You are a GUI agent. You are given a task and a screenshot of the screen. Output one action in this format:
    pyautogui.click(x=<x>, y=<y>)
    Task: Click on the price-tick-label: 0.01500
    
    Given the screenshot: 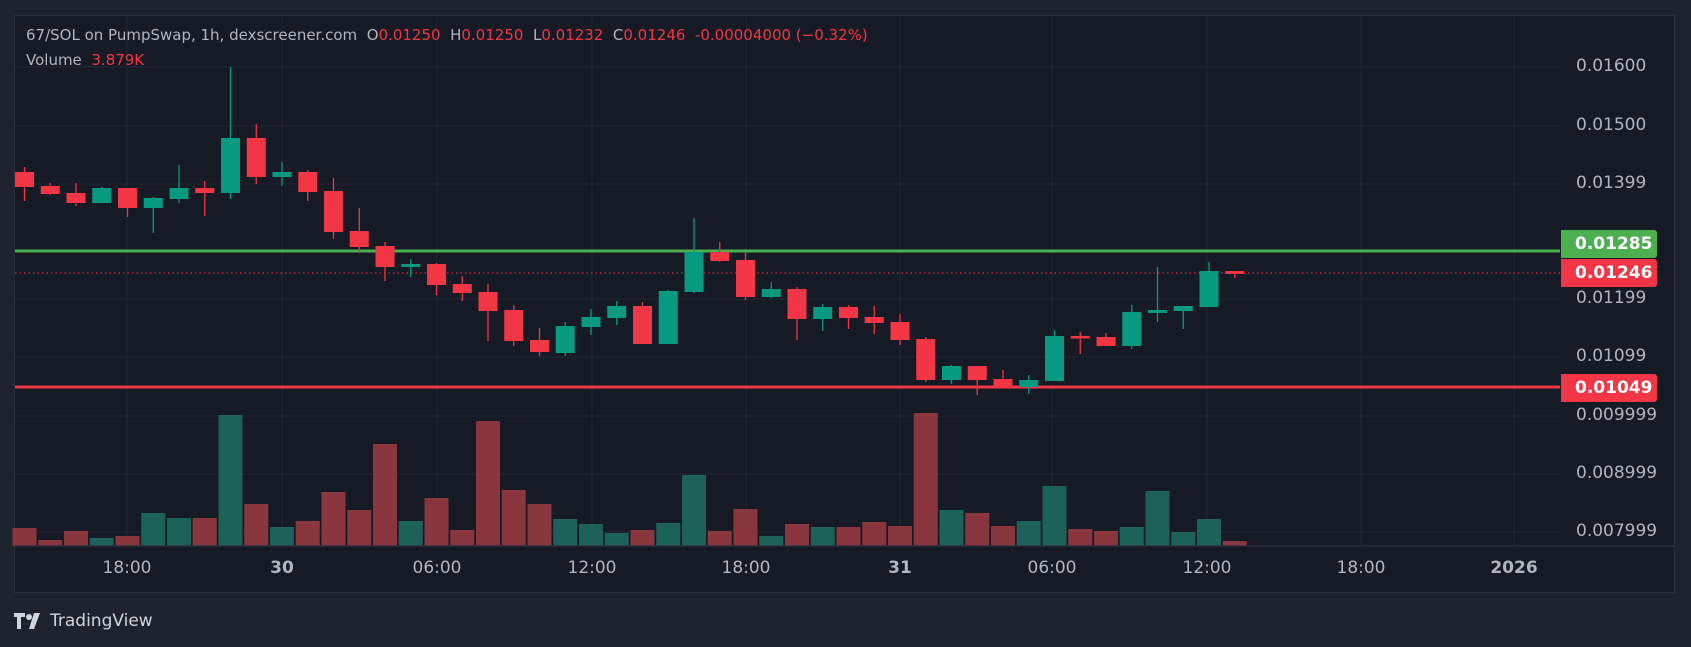 What is the action you would take?
    pyautogui.click(x=1611, y=125)
    